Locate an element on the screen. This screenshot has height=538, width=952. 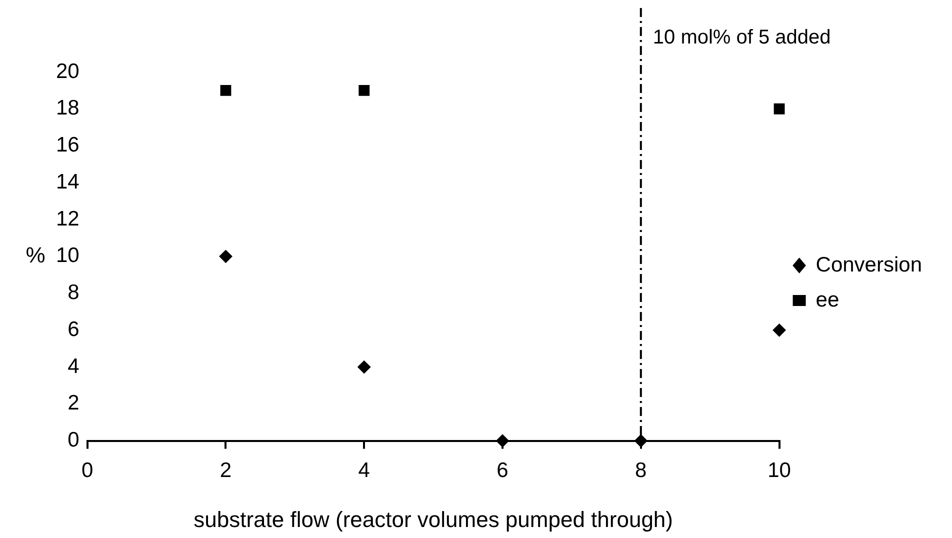
x-tick-label: 2 is located at coordinates (226, 470).